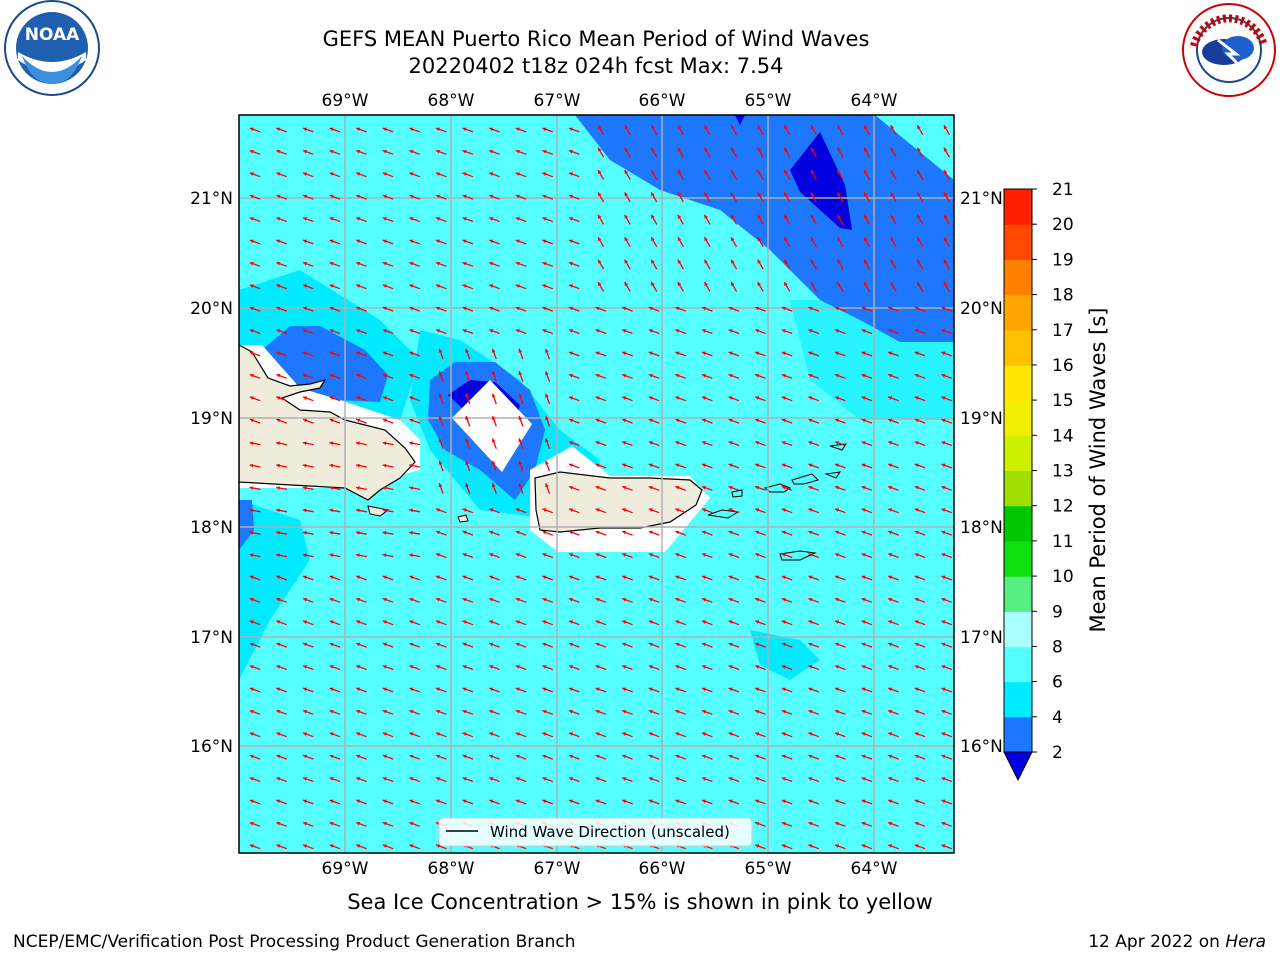 Image resolution: width=1280 pixels, height=960 pixels. Describe the element at coordinates (345, 101) in the screenshot. I see `lon-label-top: 69°W` at that location.